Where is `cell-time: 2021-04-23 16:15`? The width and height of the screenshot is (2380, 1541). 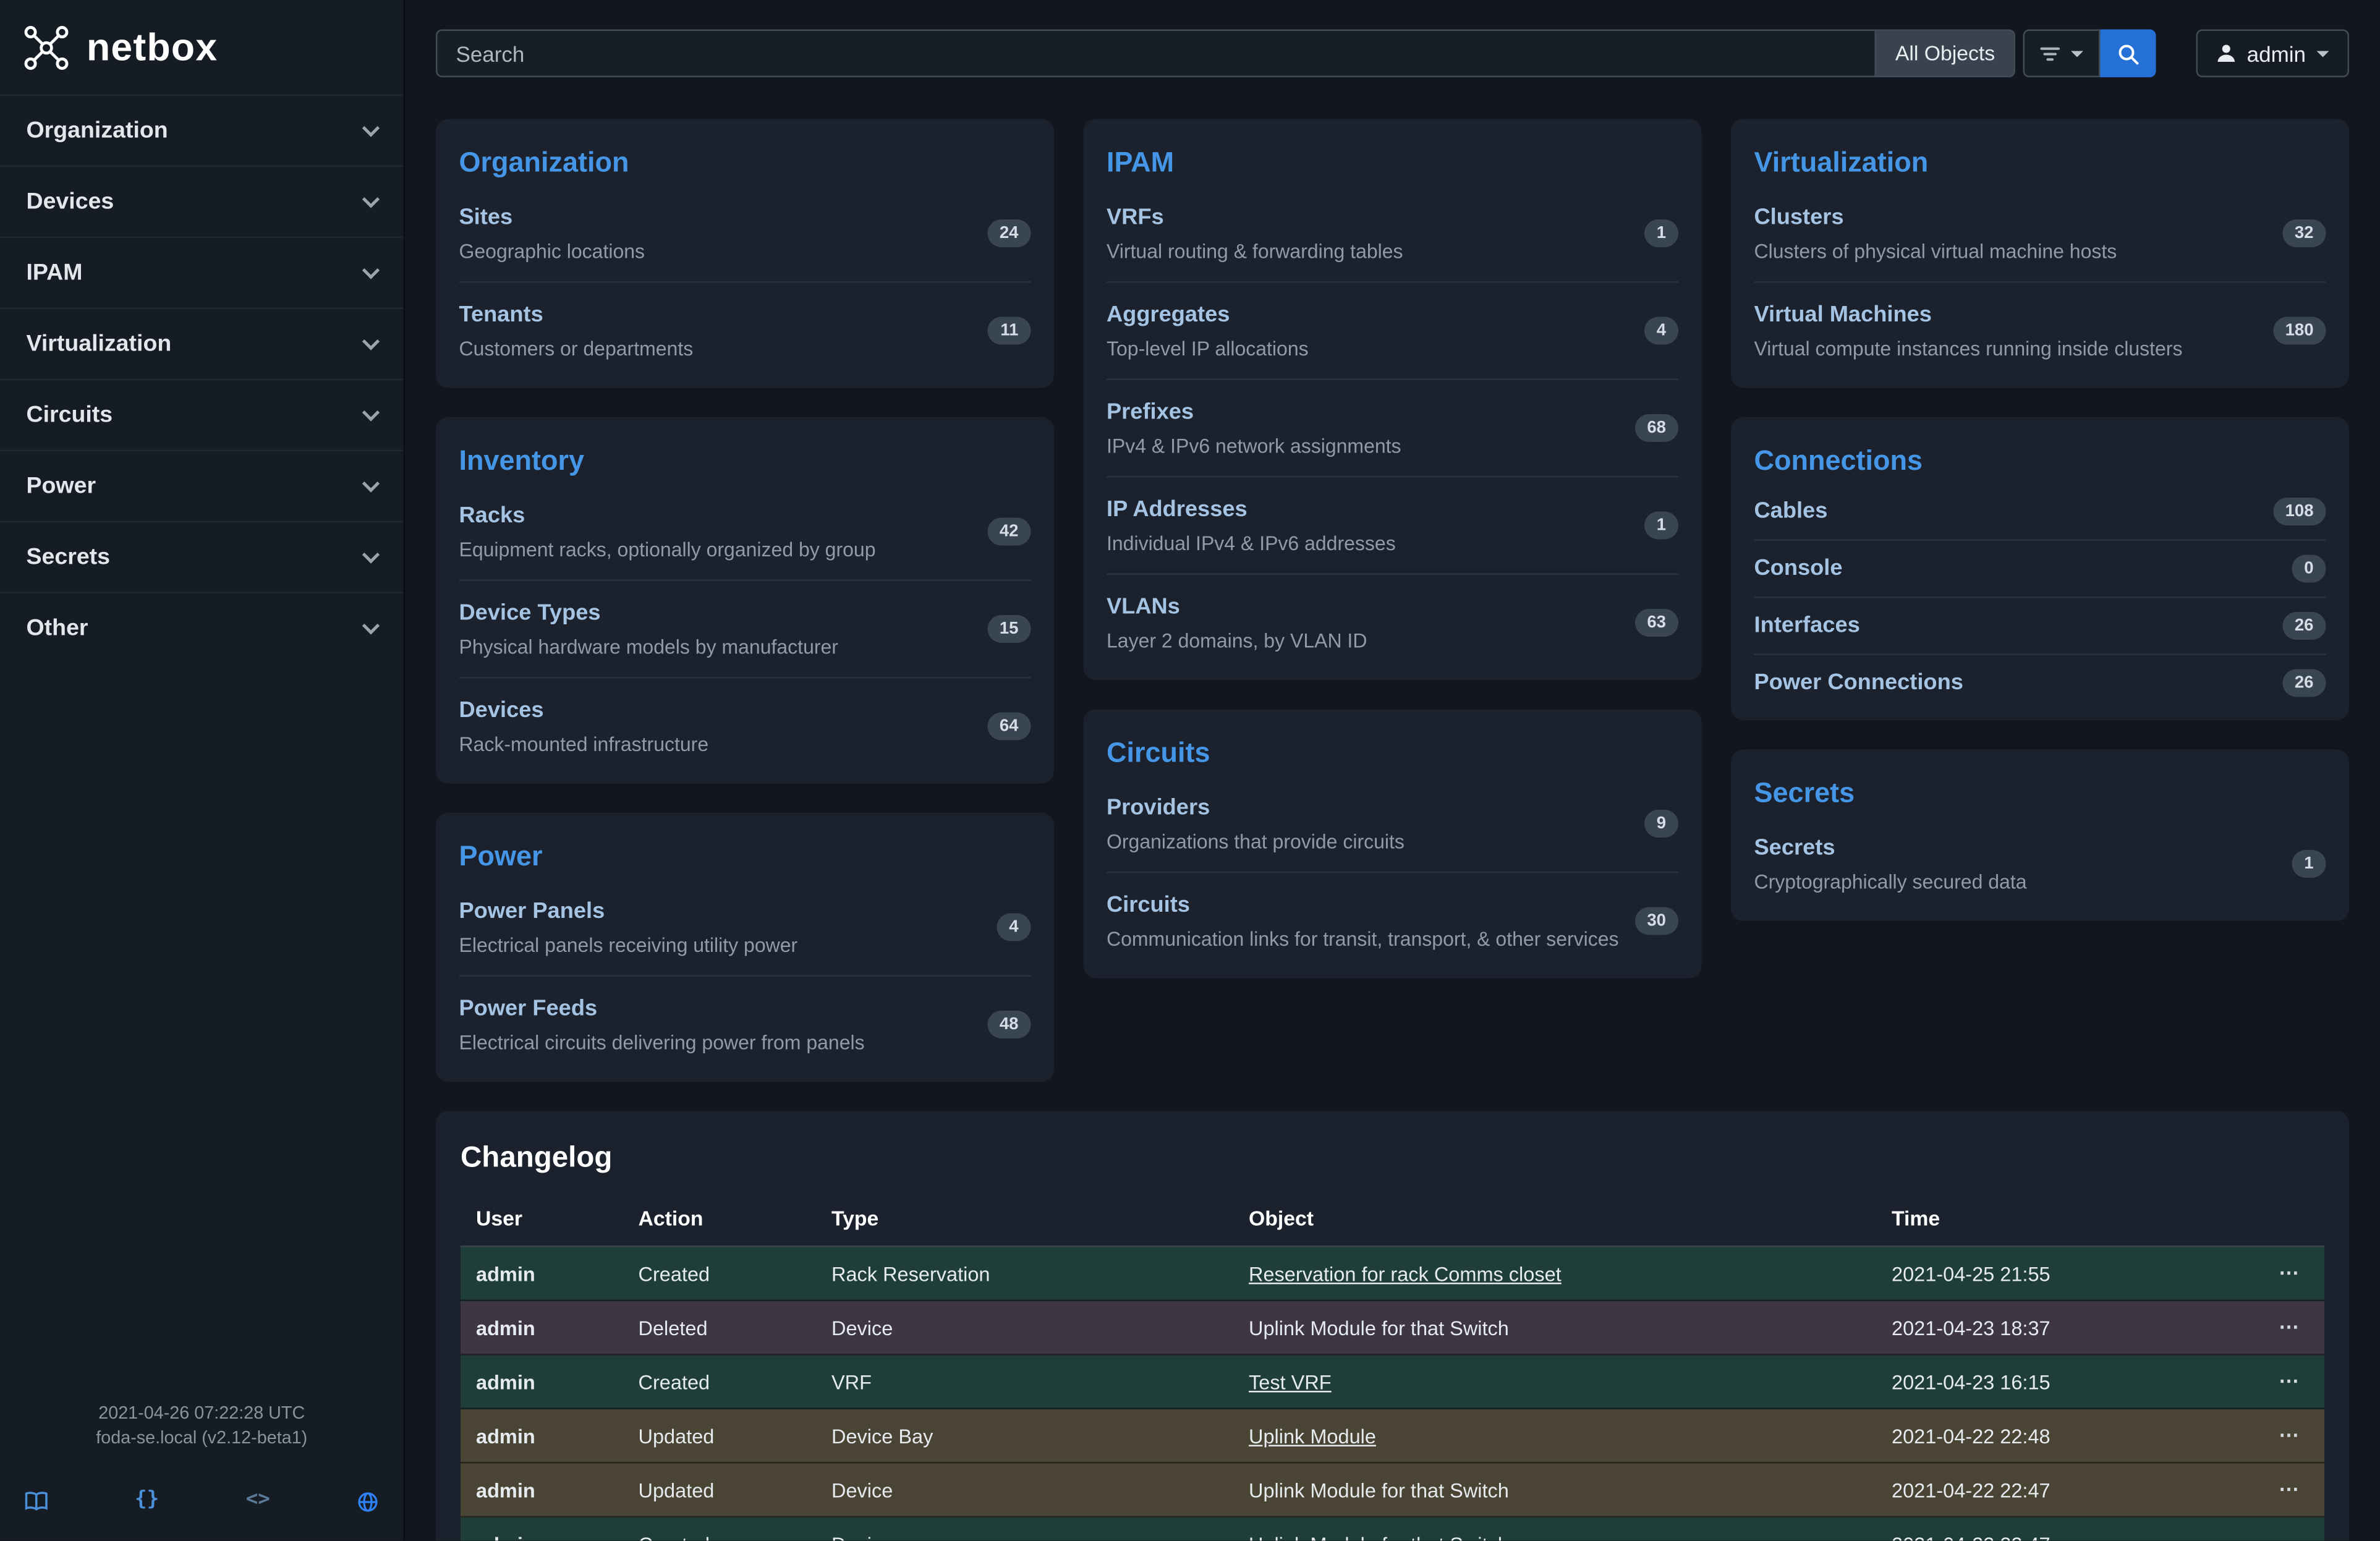
cell-time: 2021-04-23 16:15 is located at coordinates (1971, 1381).